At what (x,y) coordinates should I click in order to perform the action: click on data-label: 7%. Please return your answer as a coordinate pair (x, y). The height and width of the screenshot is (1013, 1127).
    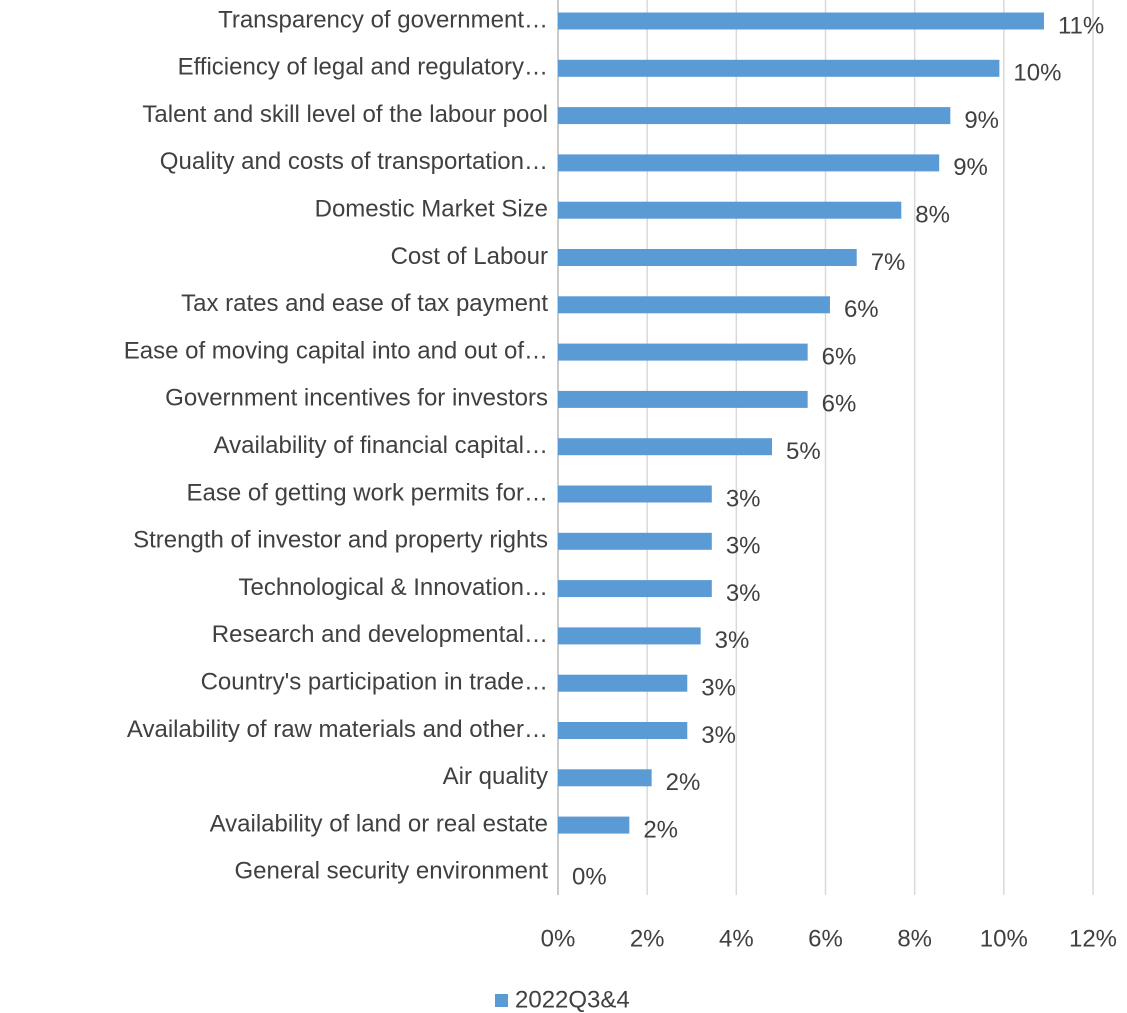
    Looking at the image, I should click on (888, 262).